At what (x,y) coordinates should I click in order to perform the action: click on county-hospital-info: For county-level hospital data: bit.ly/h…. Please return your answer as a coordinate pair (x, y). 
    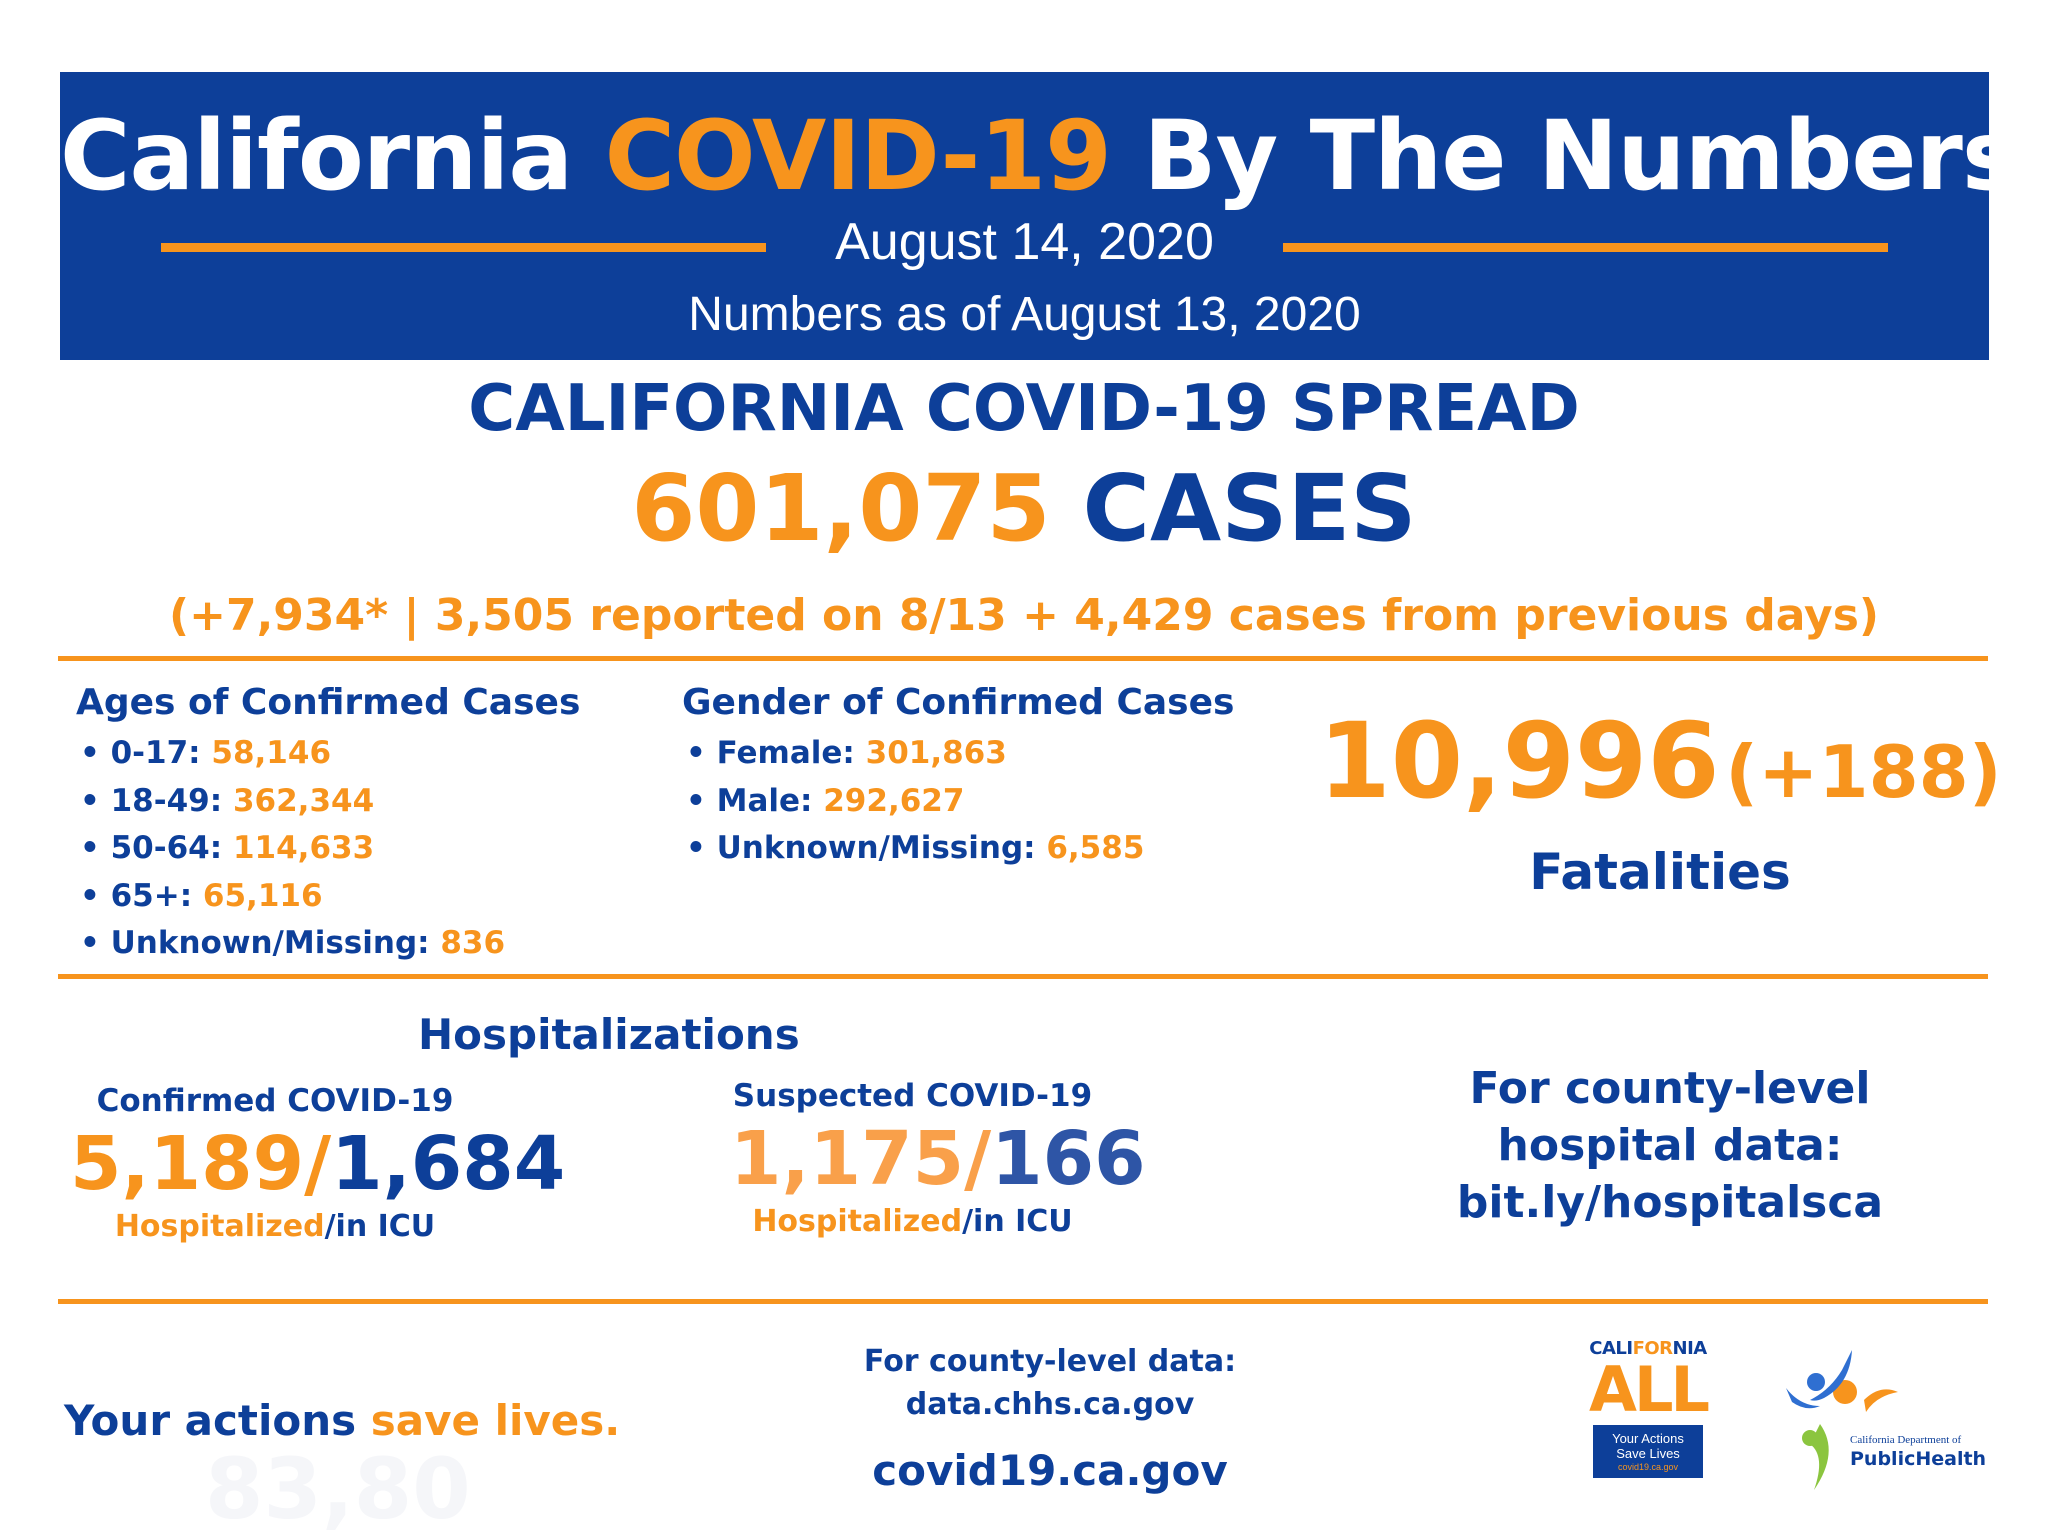
    Looking at the image, I should click on (1670, 1145).